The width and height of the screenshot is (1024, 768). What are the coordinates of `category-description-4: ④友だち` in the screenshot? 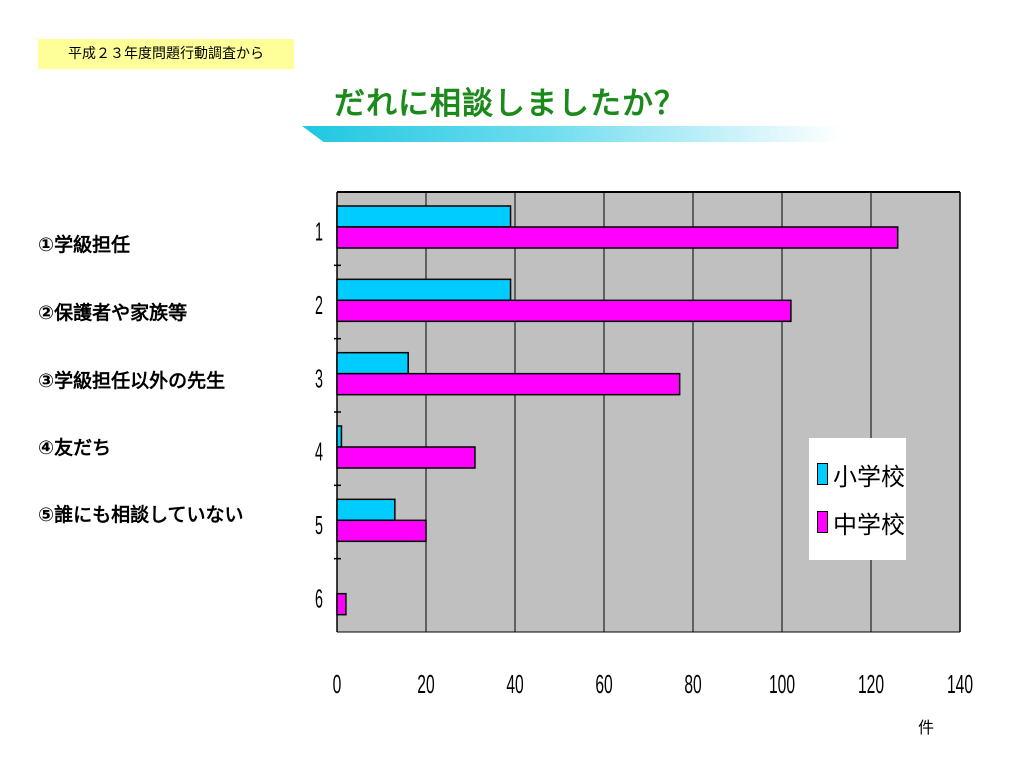 It's located at (75, 448).